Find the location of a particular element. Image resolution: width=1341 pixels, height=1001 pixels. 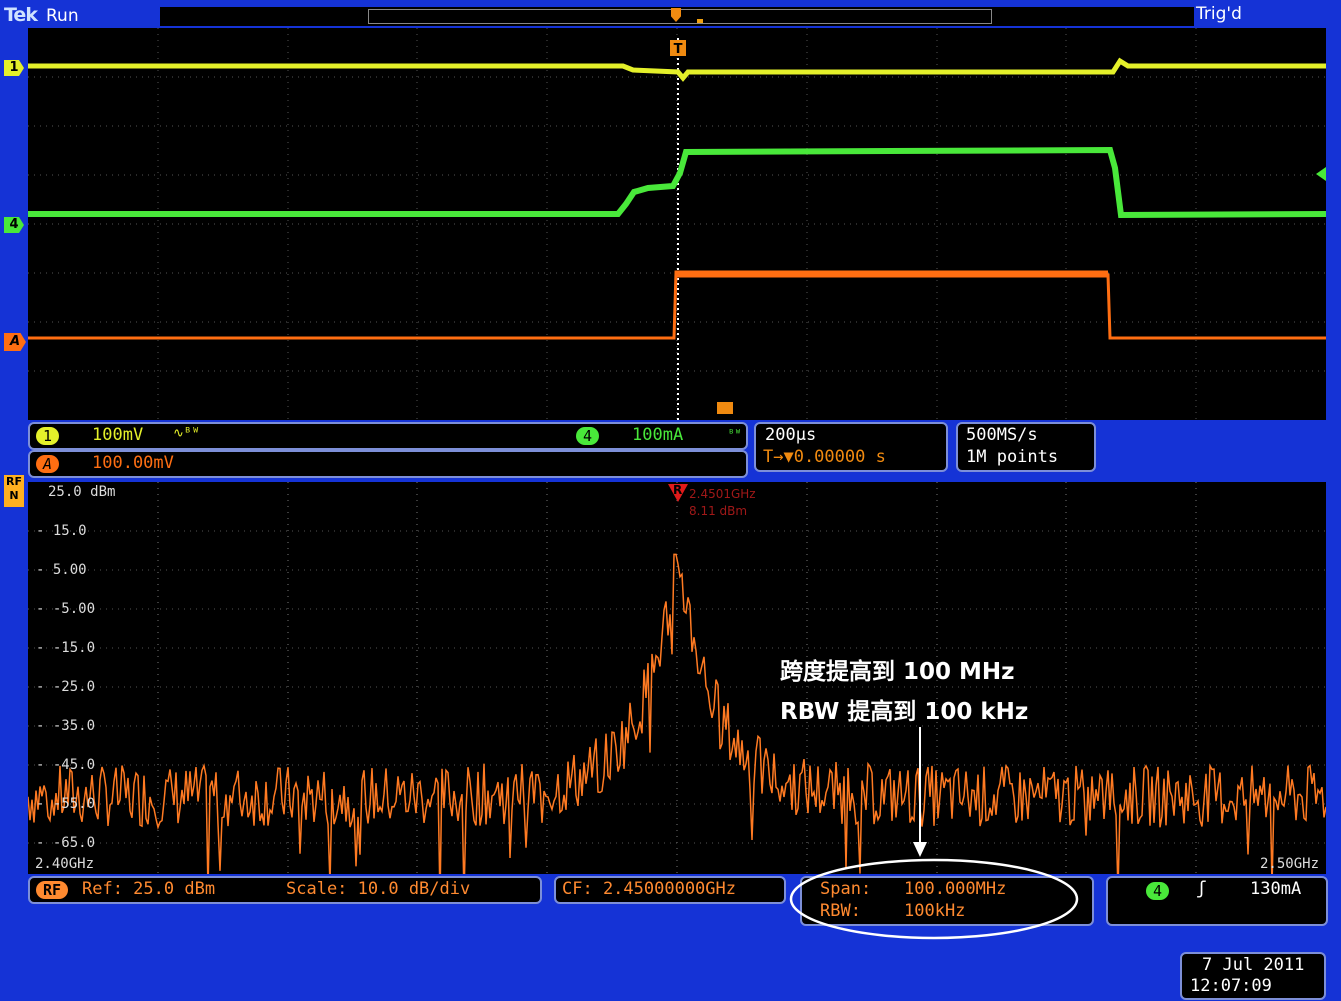

rf-center-freq-readout: CF: 2.45000000GHz is located at coordinates (670, 890).